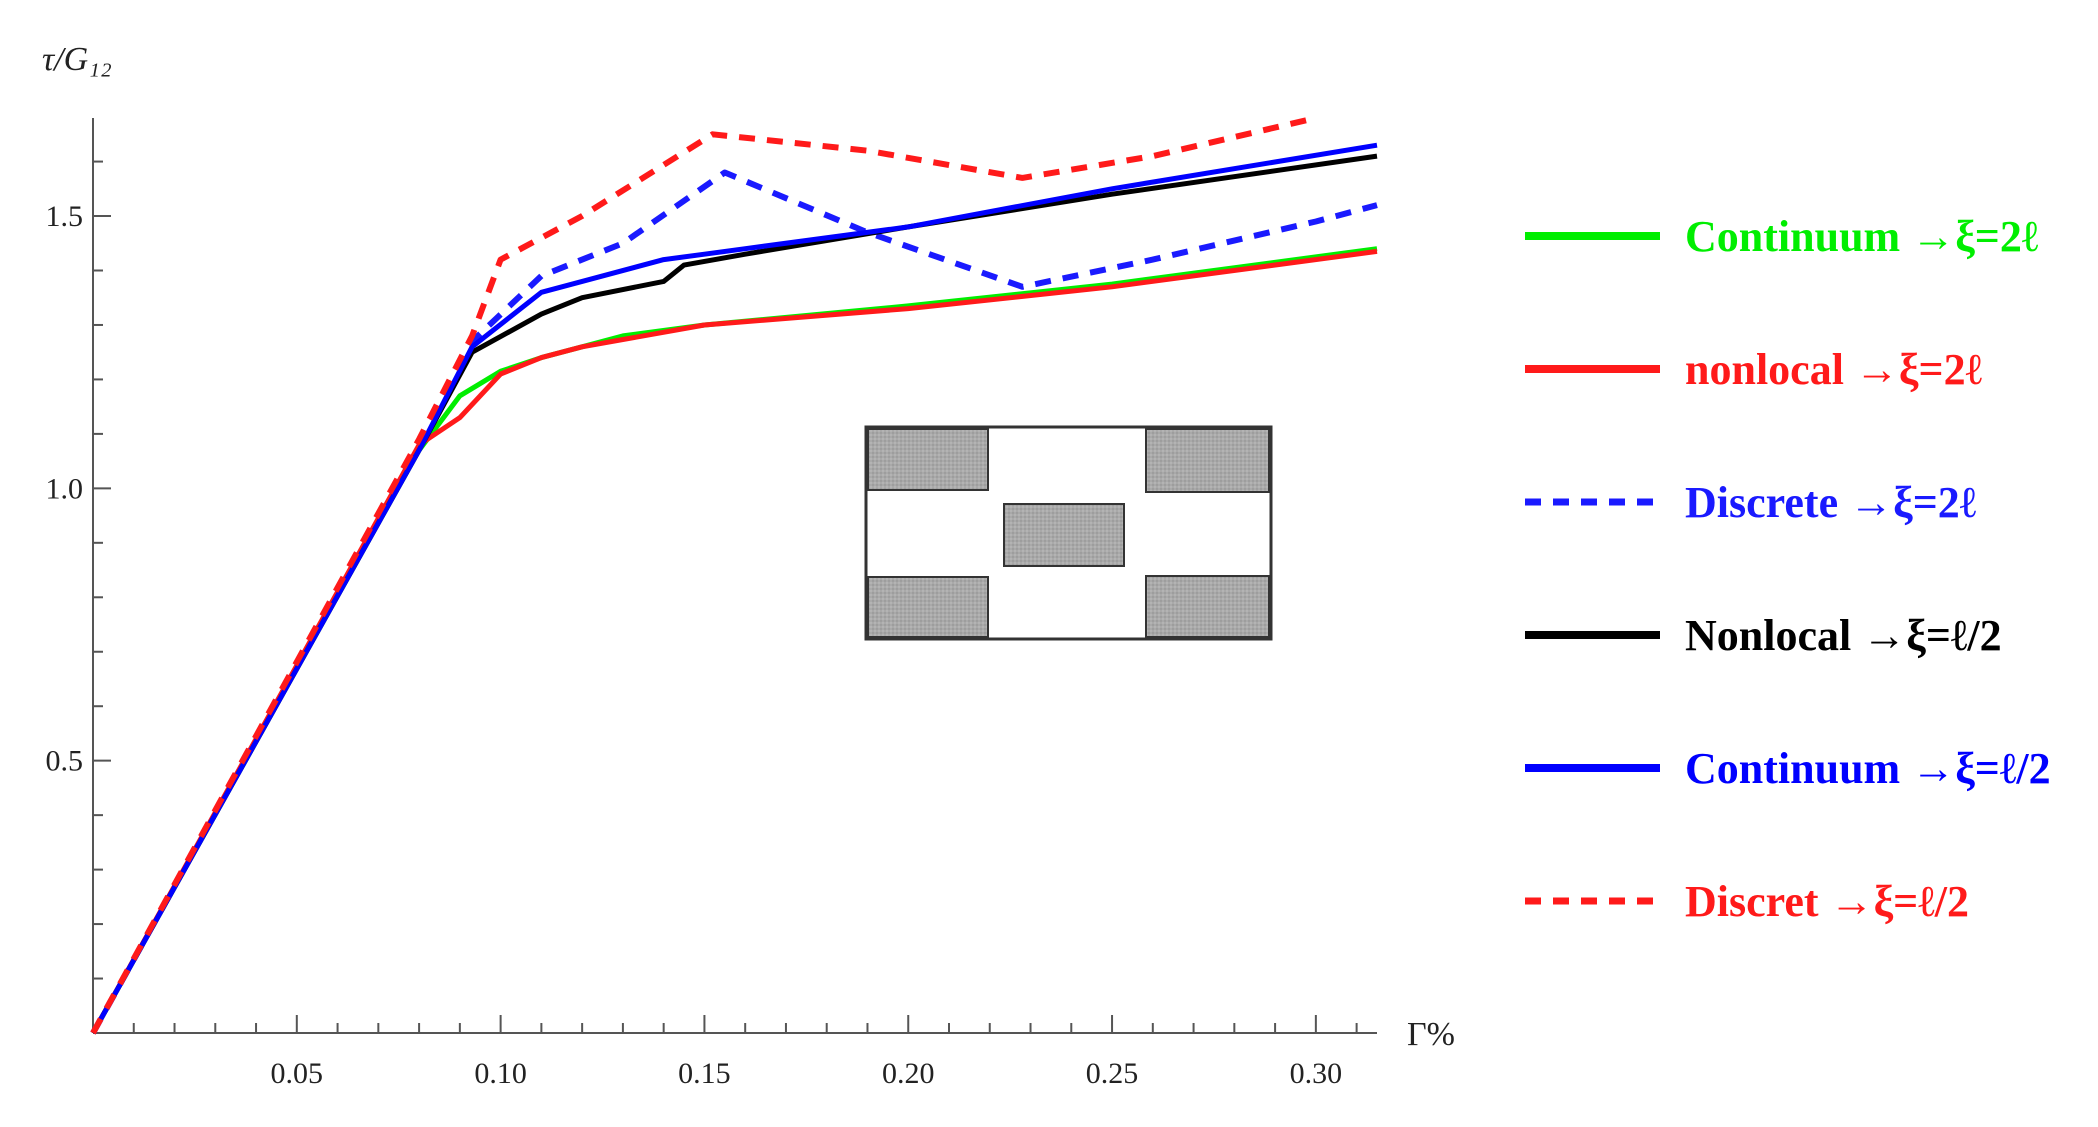  I want to click on legend-label: Discrete →ξ=2ℓ, so click(1831, 502).